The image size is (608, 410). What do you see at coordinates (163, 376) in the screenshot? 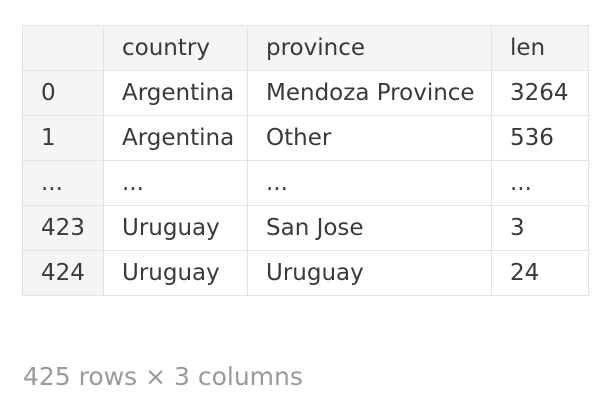
I see `dataframe-shape-summary: 425 rows × 3 columns` at bounding box center [163, 376].